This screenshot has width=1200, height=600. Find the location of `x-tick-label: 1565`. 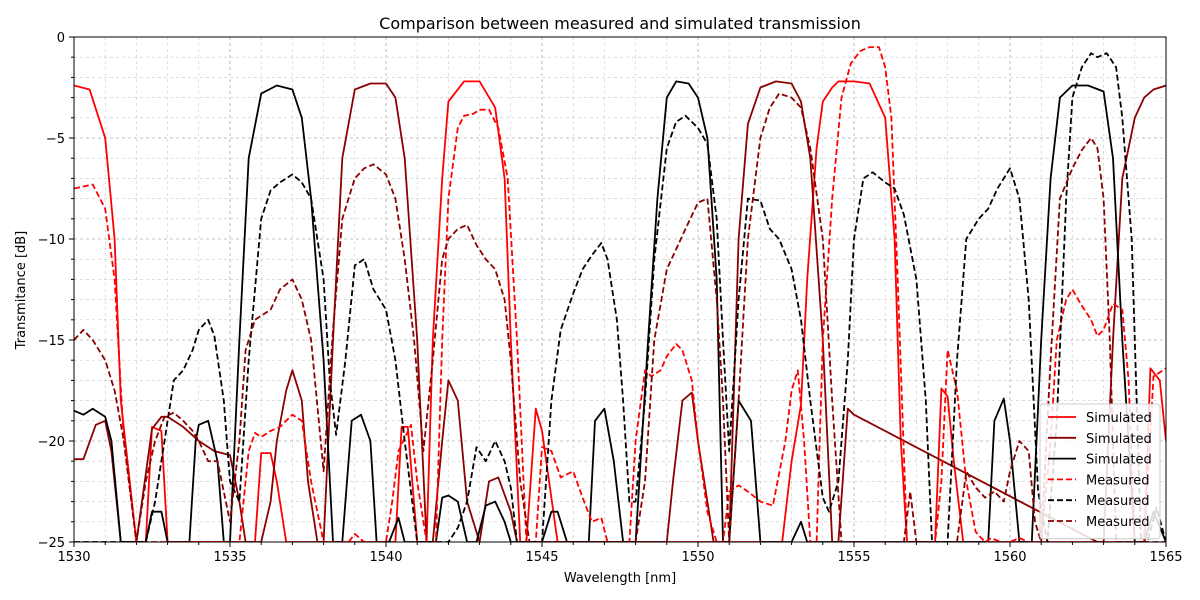

x-tick-label: 1565 is located at coordinates (1165, 557).